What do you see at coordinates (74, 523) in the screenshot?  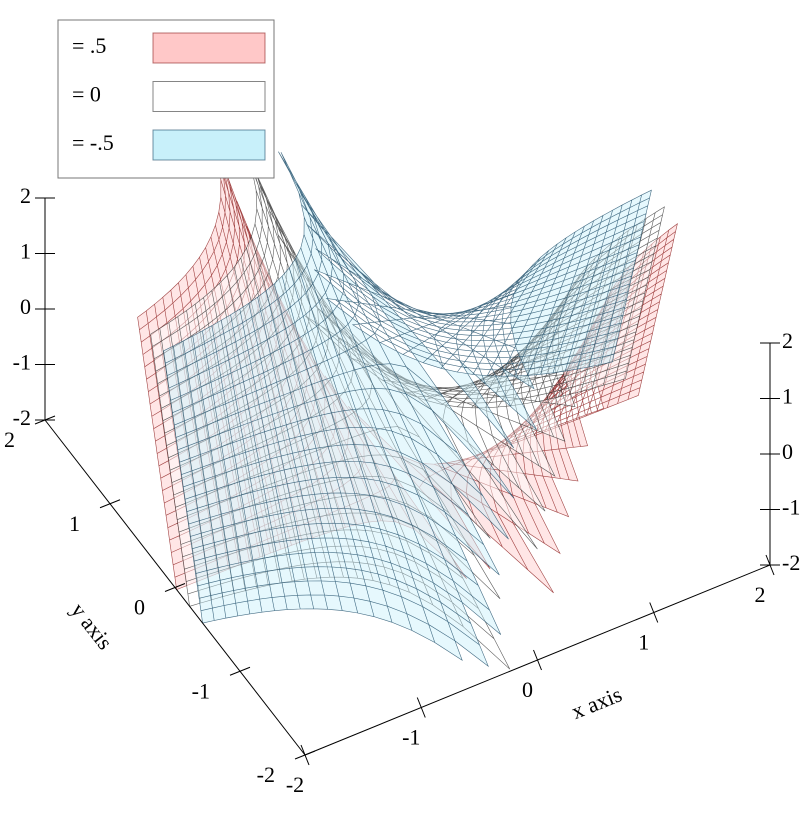 I see `y-tick-label: 1` at bounding box center [74, 523].